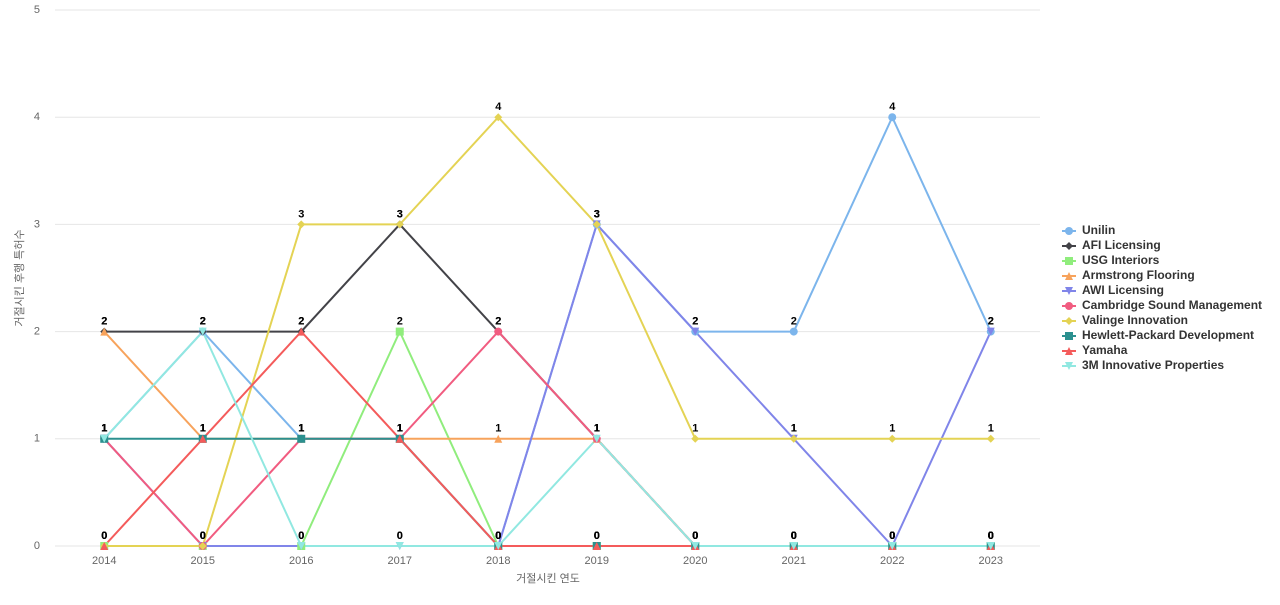 The height and width of the screenshot is (605, 1280). Describe the element at coordinates (400, 561) in the screenshot. I see `x-tick-label: 2017` at that location.